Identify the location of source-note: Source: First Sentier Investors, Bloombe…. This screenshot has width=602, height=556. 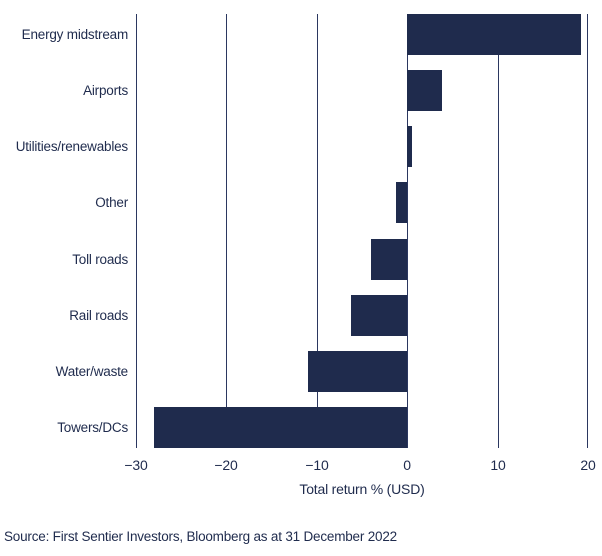
(200, 536).